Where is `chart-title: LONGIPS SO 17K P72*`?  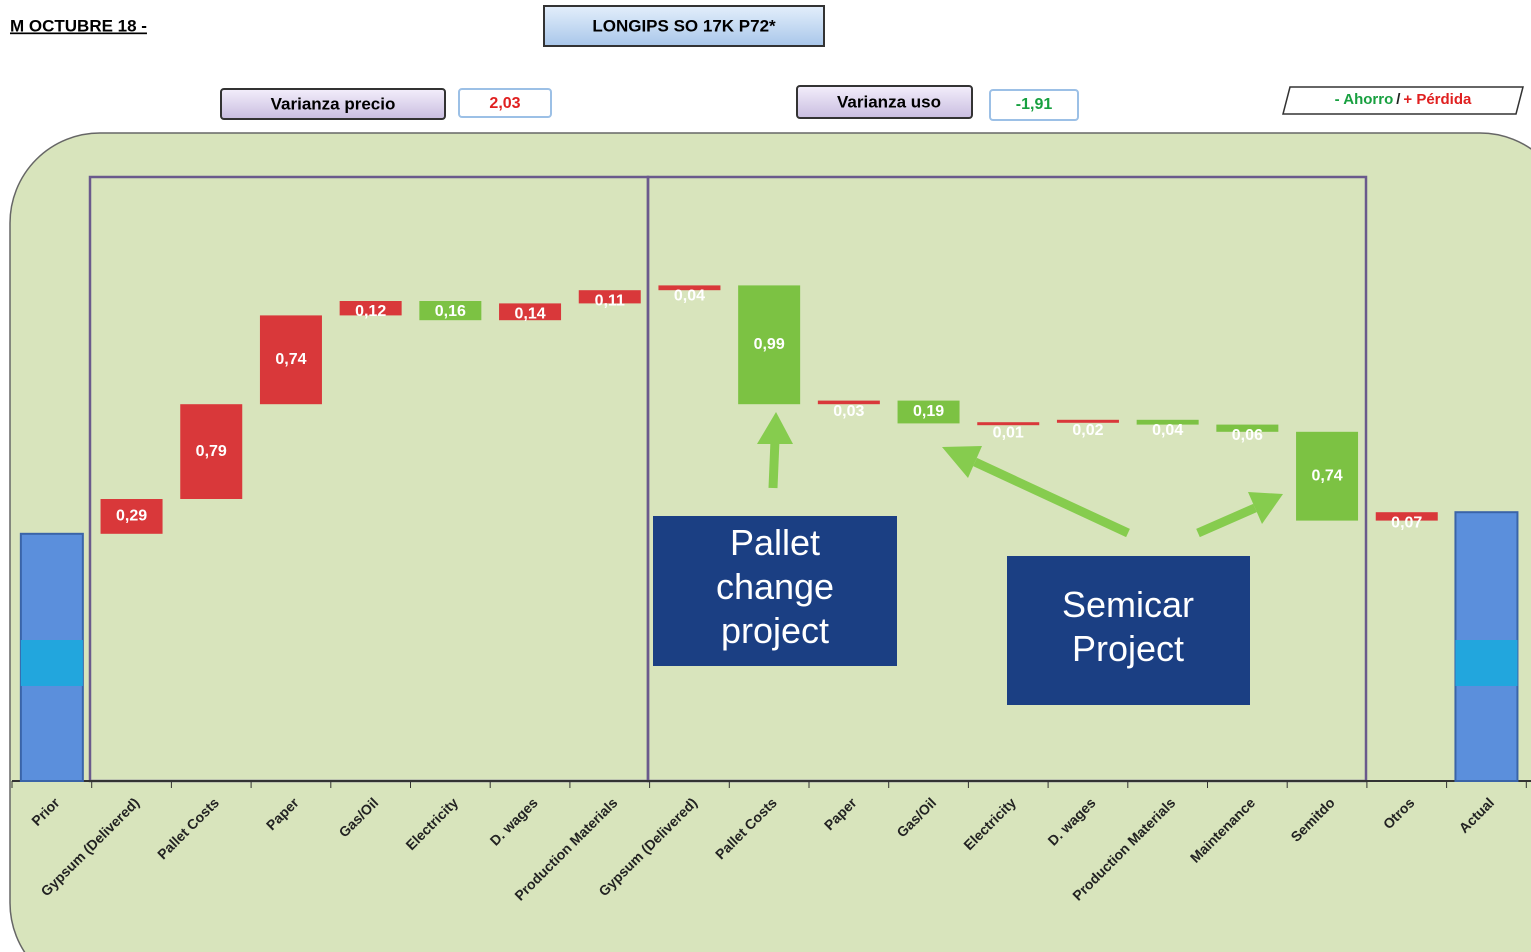
chart-title: LONGIPS SO 17K P72* is located at coordinates (684, 25).